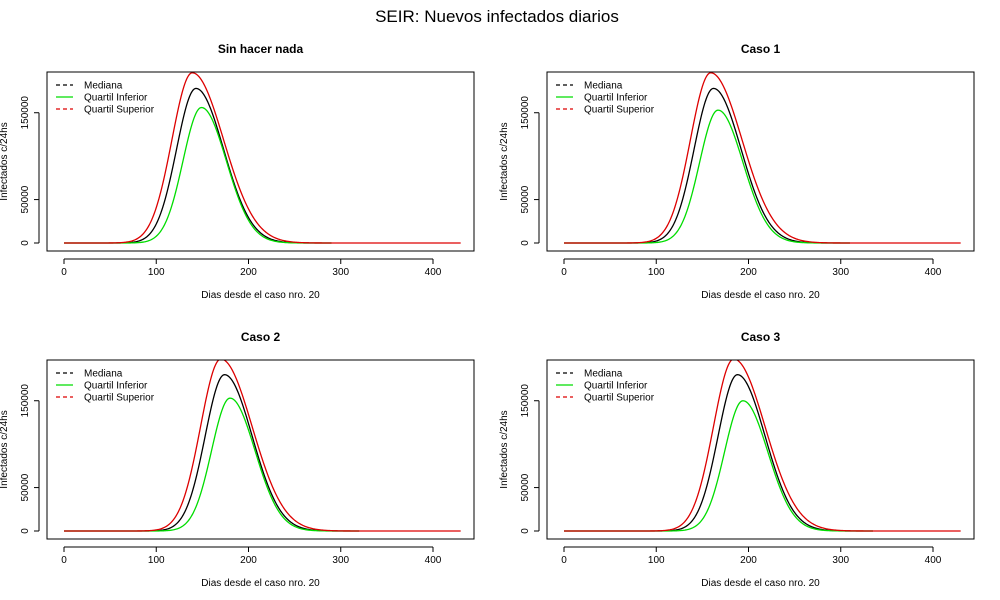 The image size is (1000, 600). Describe the element at coordinates (261, 49) in the screenshot. I see `panel-title: Sin hacer nada` at that location.